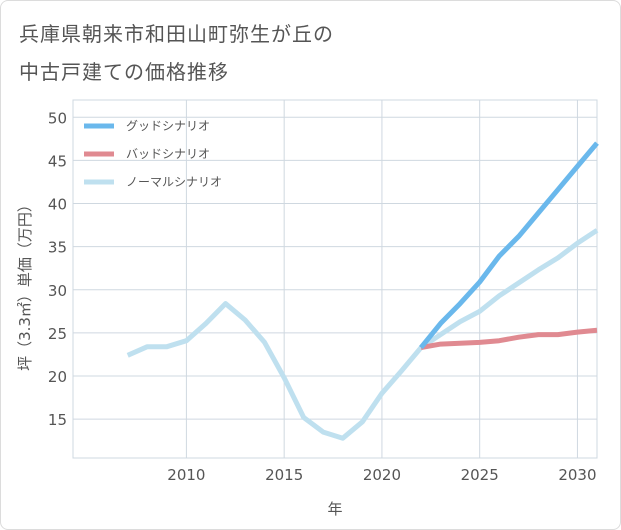  What do you see at coordinates (57, 420) in the screenshot?
I see `y-tick-label: 15` at bounding box center [57, 420].